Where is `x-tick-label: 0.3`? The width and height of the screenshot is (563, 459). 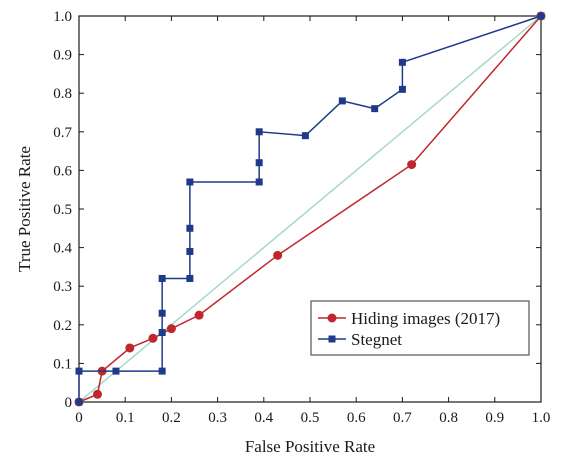 x-tick-label: 0.3 is located at coordinates (217, 418).